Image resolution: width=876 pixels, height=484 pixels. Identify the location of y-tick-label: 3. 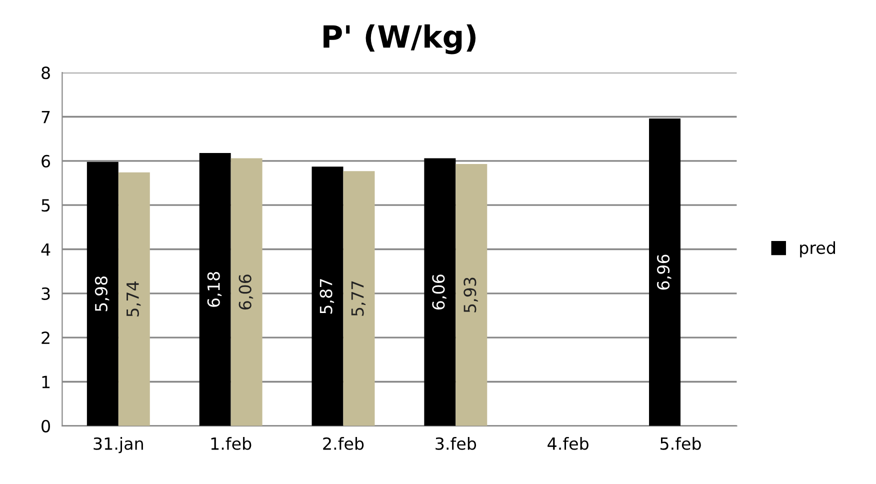
(46, 293).